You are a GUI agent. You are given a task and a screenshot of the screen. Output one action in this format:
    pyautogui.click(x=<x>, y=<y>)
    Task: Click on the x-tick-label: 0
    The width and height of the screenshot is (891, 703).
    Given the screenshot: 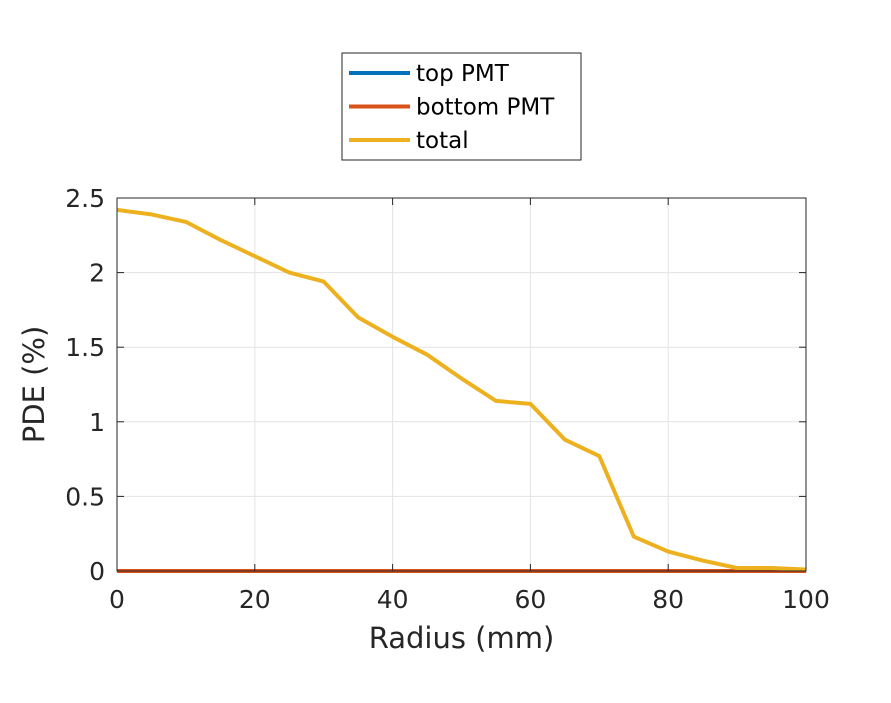 What is the action you would take?
    pyautogui.click(x=117, y=599)
    